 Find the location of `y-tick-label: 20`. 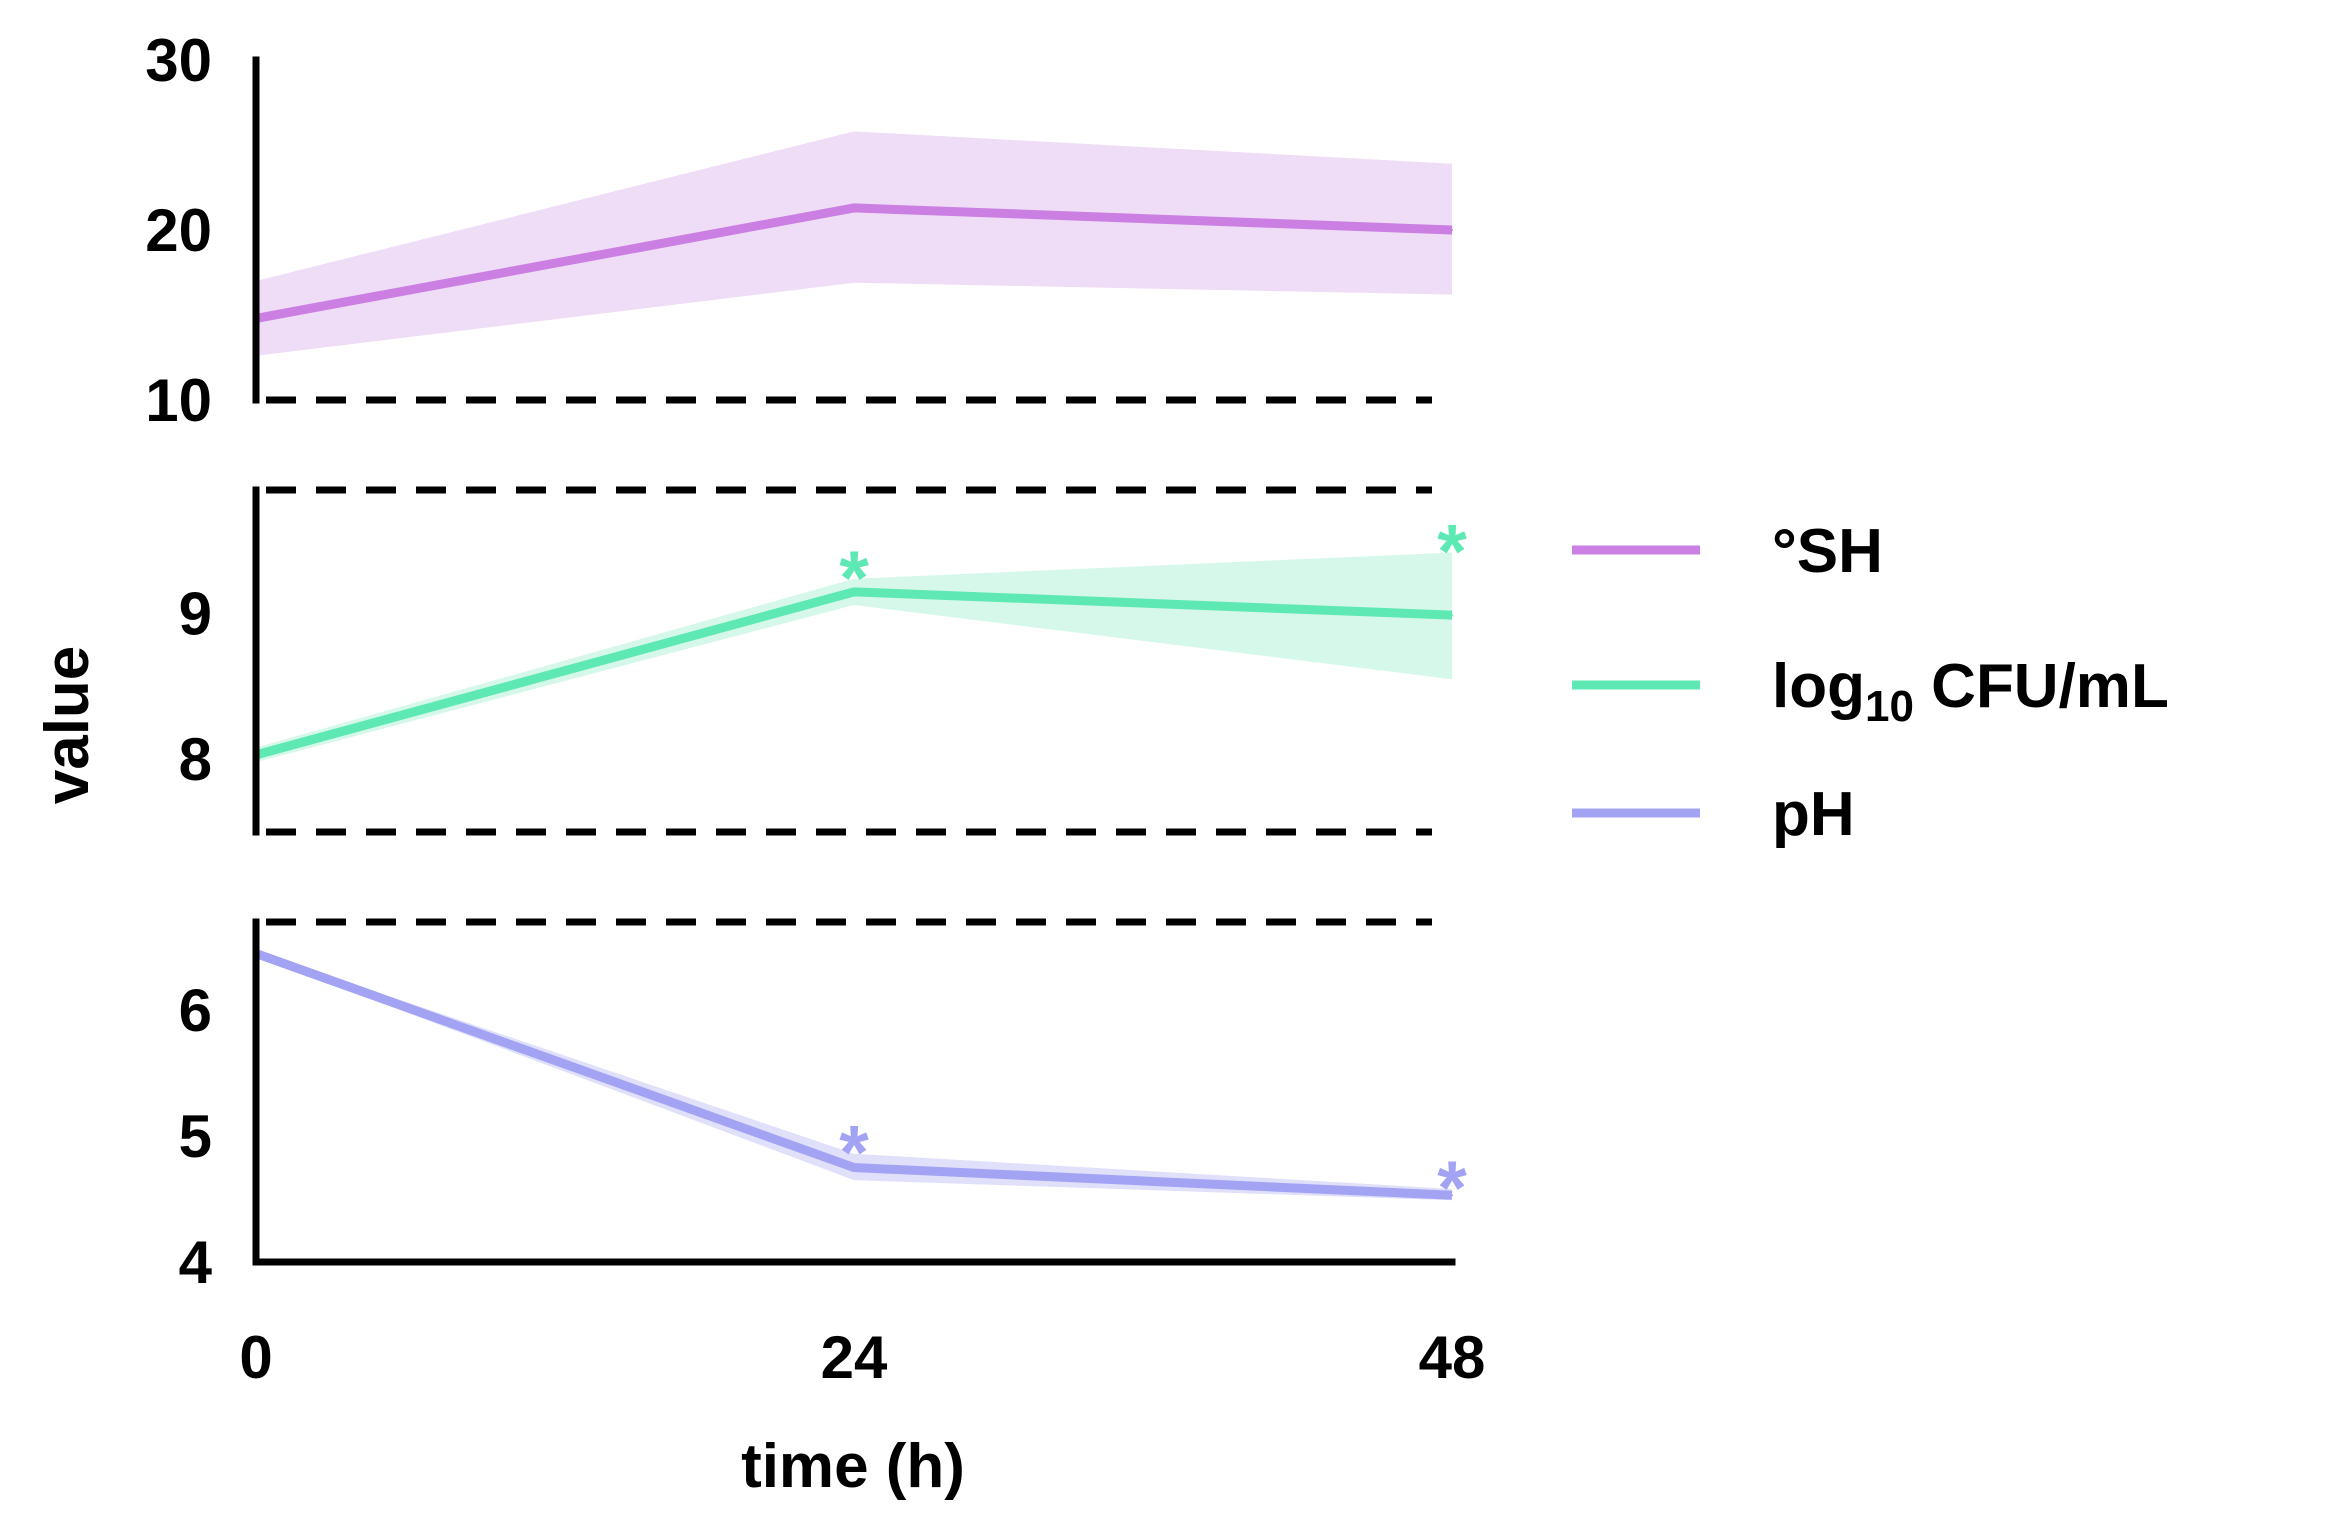

y-tick-label: 20 is located at coordinates (178, 230).